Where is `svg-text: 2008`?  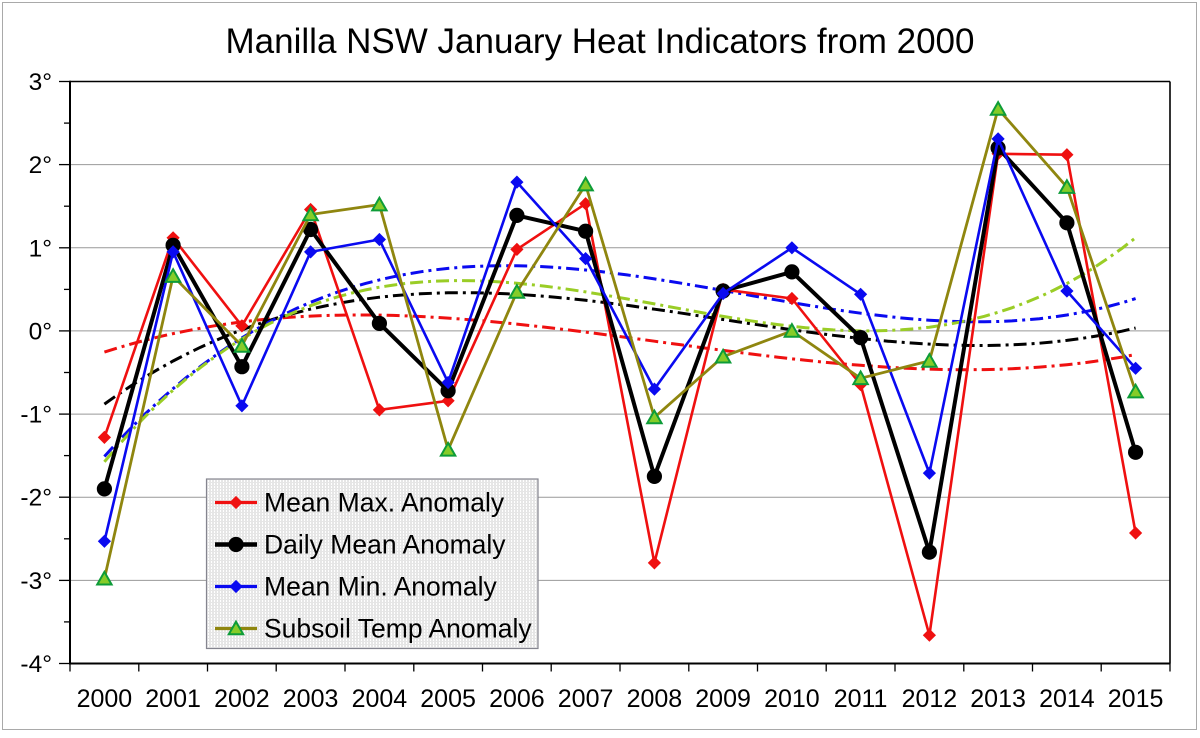
svg-text: 2008 is located at coordinates (655, 699).